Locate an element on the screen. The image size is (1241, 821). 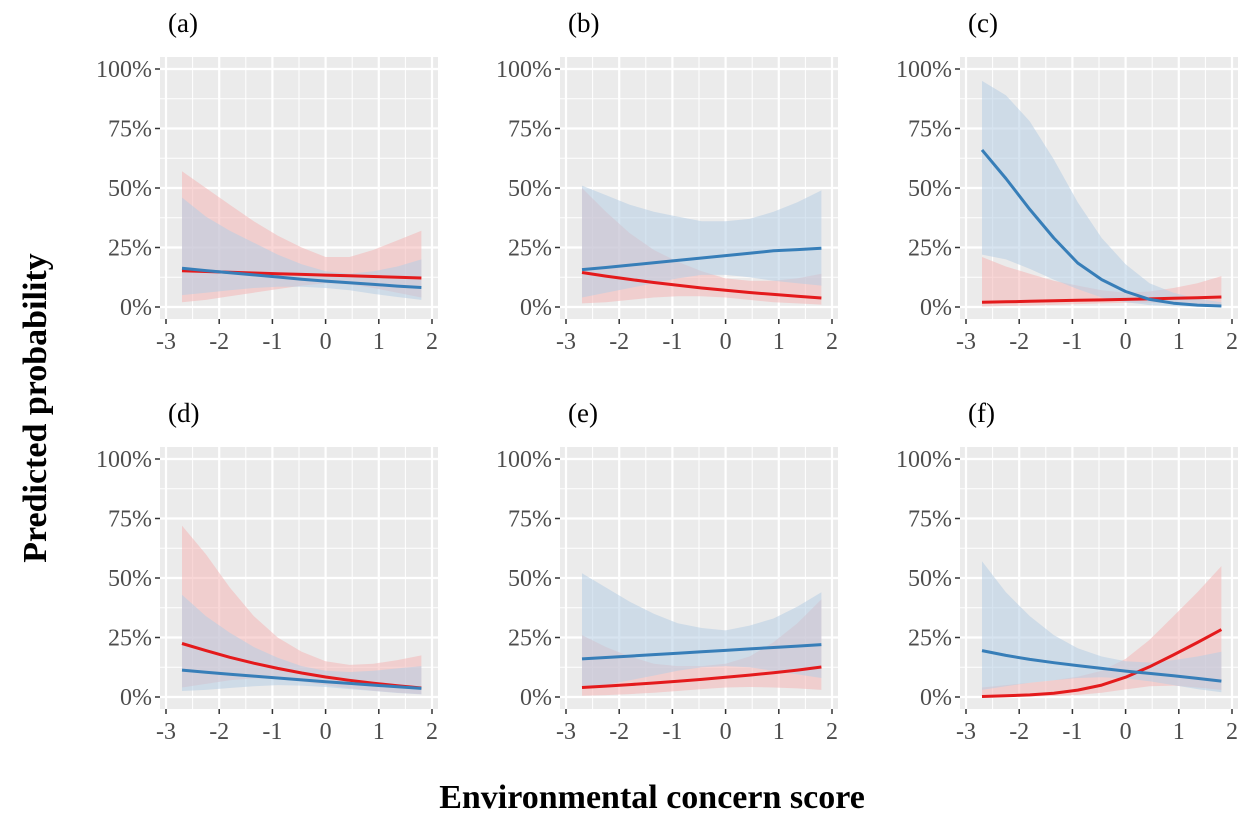
panel-b: 0% 25% 50% 75% 100% -3 -2 -1 0 1 2 (b) is located at coordinates (667, 181).